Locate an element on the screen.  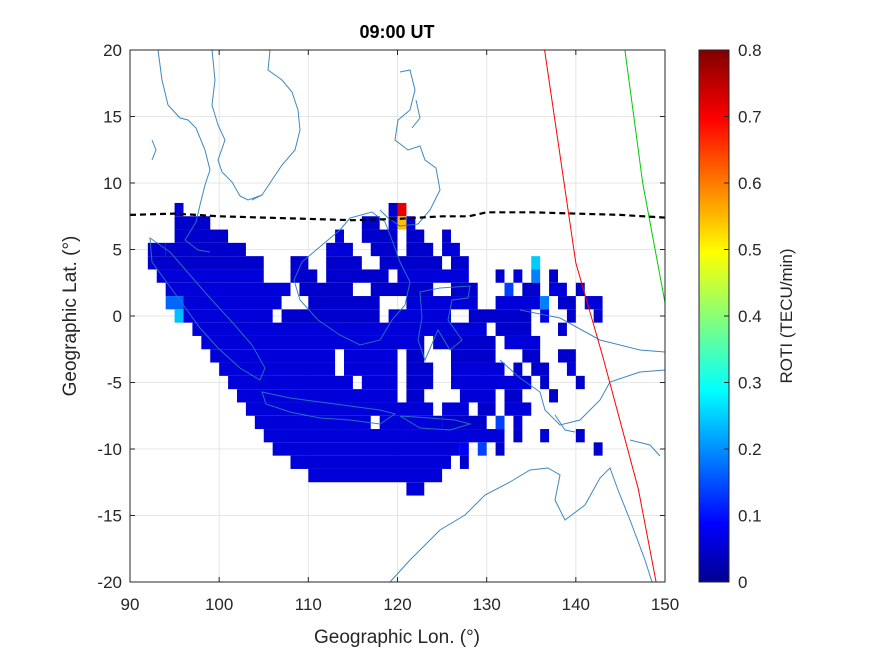
colorbar-tick-label: 0.3 is located at coordinates (750, 383).